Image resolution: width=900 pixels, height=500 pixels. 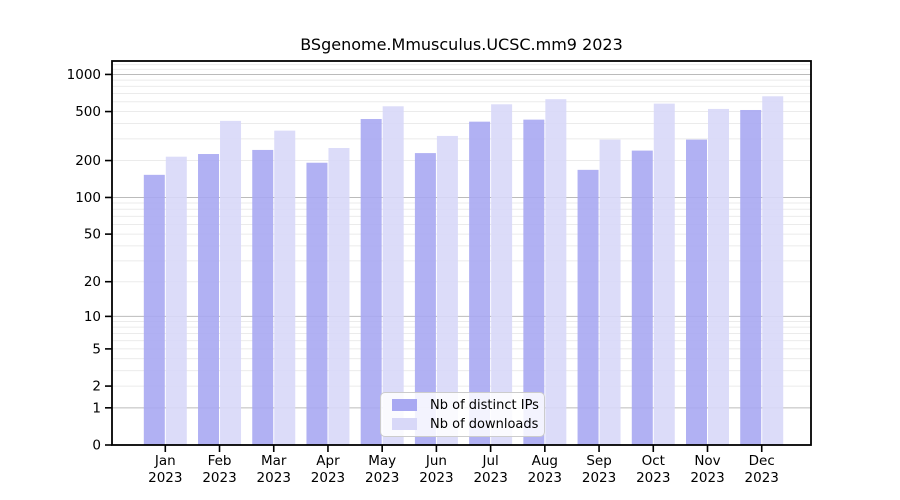 What do you see at coordinates (96, 349) in the screenshot?
I see `y-tick-label: 5` at bounding box center [96, 349].